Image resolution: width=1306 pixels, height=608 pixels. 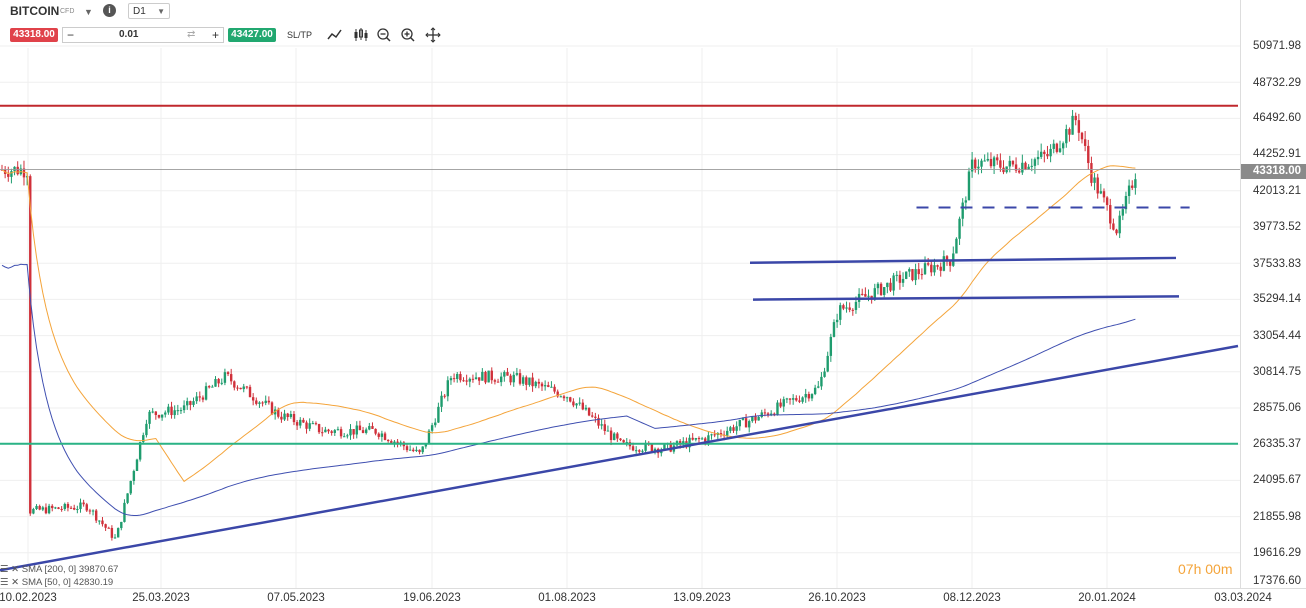 I want to click on symbol-dropdown-icon: ▼, so click(x=88, y=12).